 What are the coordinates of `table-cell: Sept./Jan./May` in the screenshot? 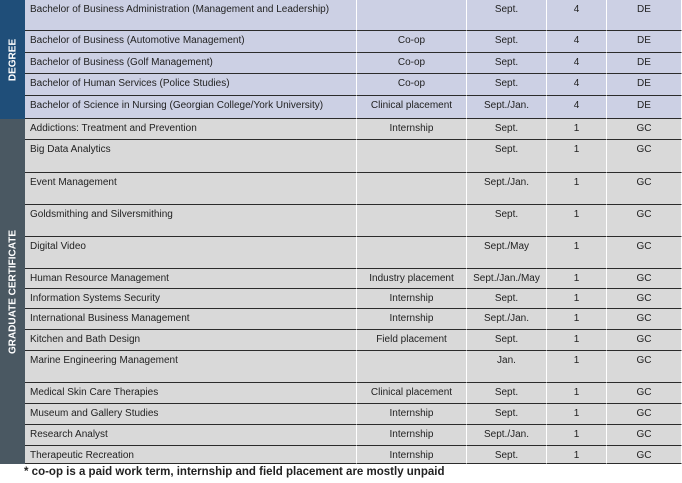 It's located at (507, 279).